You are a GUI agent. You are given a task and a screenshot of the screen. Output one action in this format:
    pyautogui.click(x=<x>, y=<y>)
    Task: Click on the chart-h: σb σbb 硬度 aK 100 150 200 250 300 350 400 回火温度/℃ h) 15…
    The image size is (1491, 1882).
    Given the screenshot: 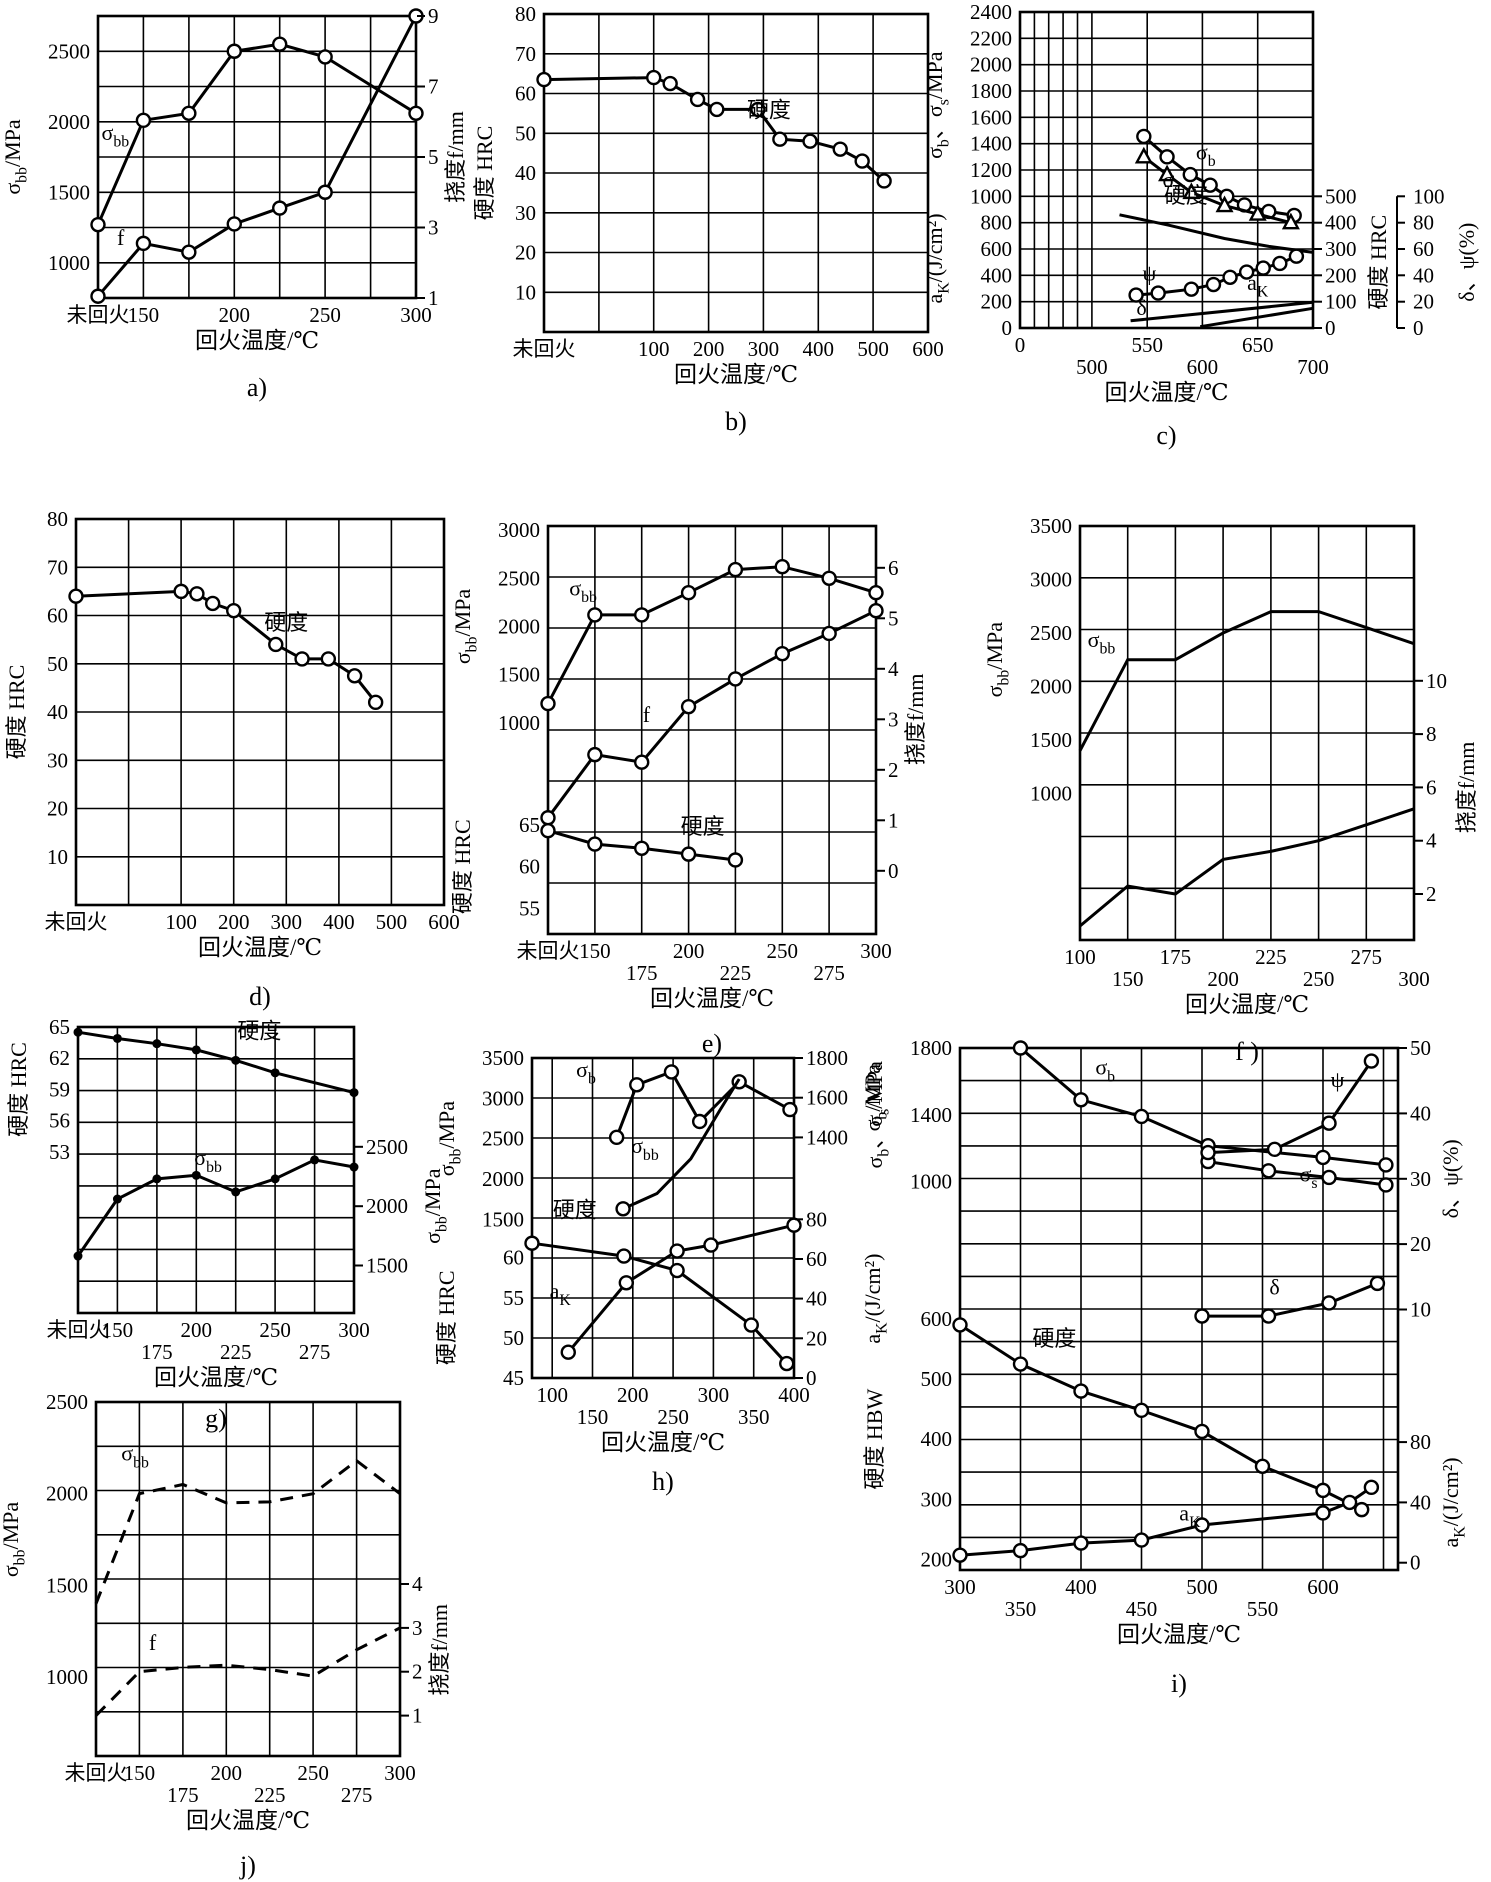 What is the action you would take?
    pyautogui.click(x=663, y=1272)
    